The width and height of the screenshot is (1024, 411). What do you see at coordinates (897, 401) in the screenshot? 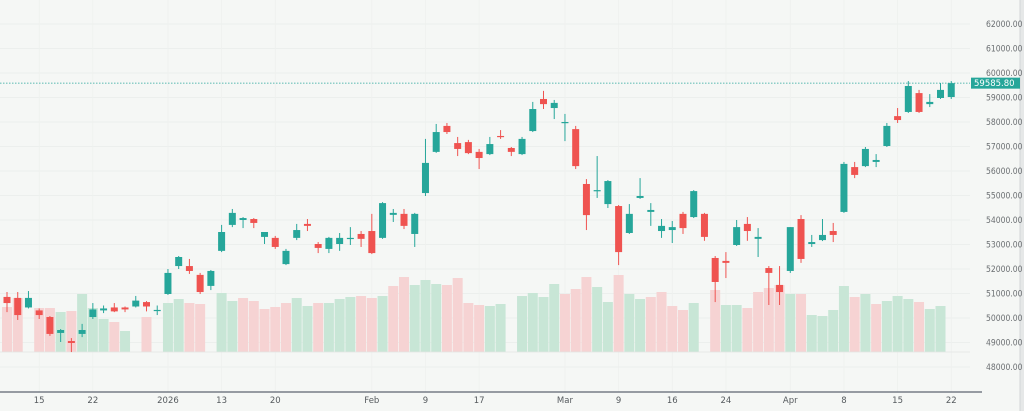
I see `x-tick-label: 15` at bounding box center [897, 401].